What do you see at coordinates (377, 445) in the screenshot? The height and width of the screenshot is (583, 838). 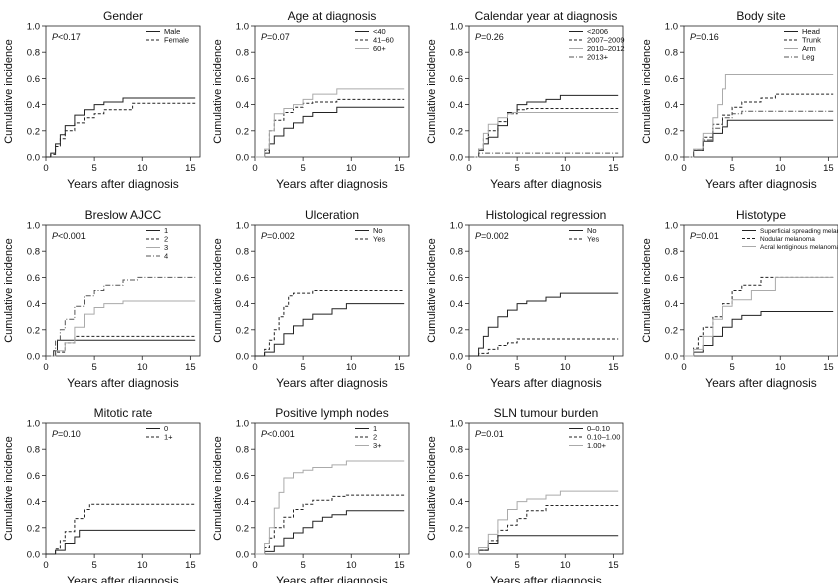 I see `legend-label: 3+` at bounding box center [377, 445].